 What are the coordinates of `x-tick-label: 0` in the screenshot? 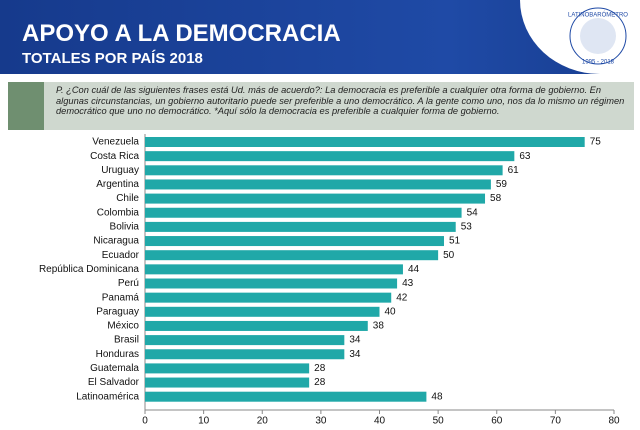 It's located at (145, 421).